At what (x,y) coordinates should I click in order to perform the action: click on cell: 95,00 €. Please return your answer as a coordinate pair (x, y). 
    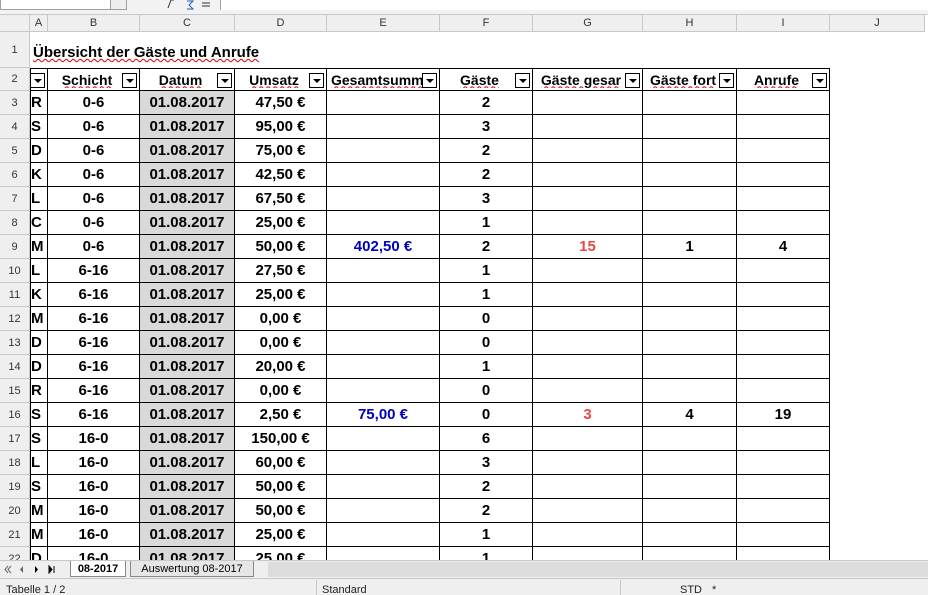
    Looking at the image, I should click on (281, 127).